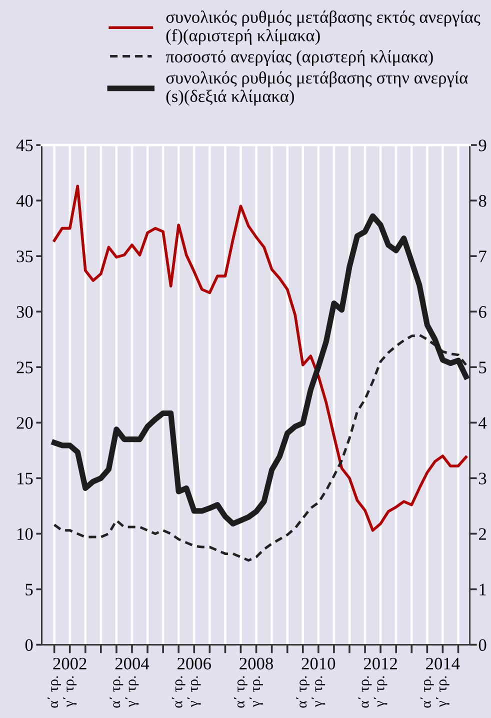  What do you see at coordinates (443, 664) in the screenshot?
I see `x2-tick-label: 2014` at bounding box center [443, 664].